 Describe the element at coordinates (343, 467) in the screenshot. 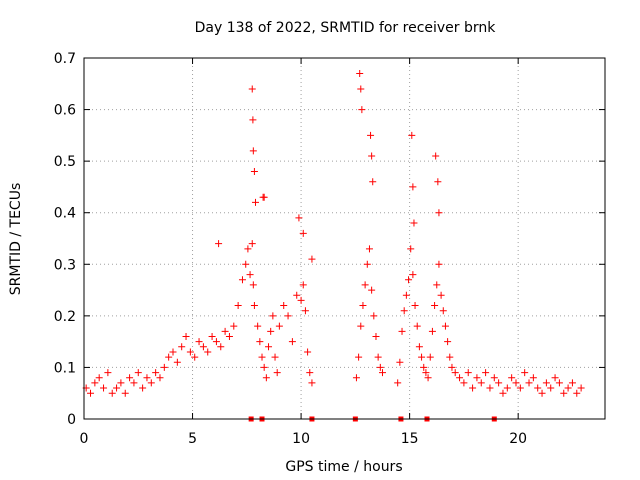

I see `x-axis-label: GPS time / hours` at that location.